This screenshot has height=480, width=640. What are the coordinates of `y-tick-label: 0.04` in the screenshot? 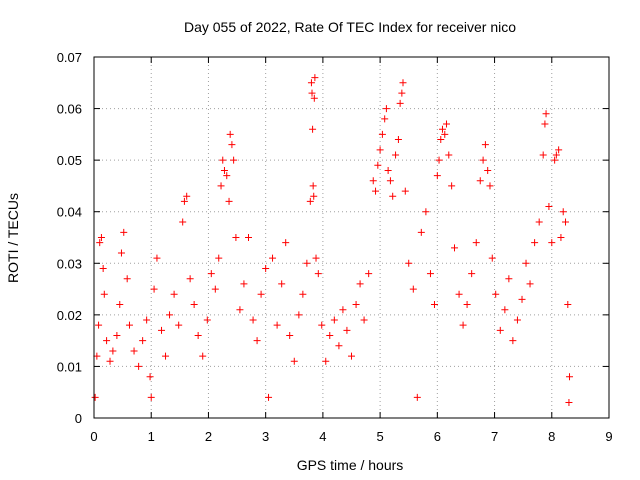 It's located at (69, 212).